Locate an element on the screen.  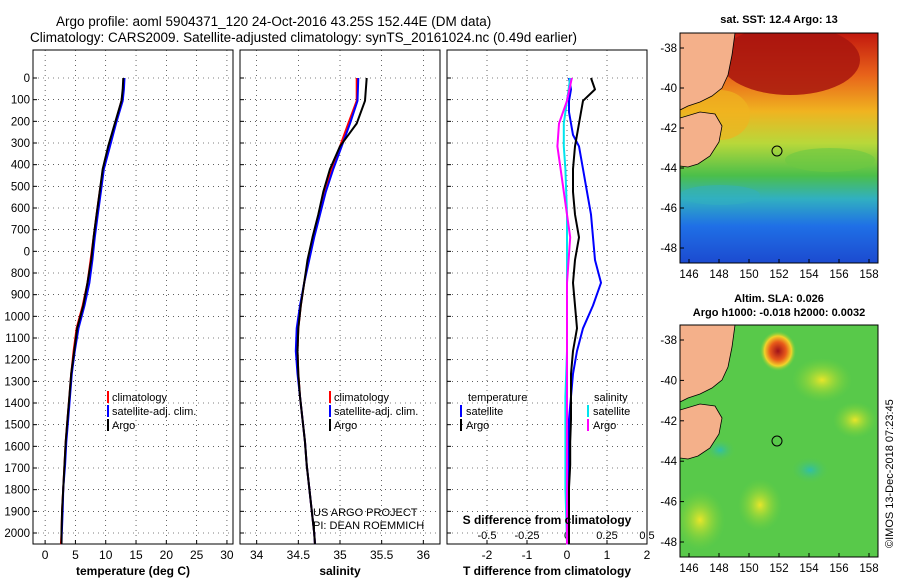
series-line-satellite-adj-clim- is located at coordinates (93, 311).